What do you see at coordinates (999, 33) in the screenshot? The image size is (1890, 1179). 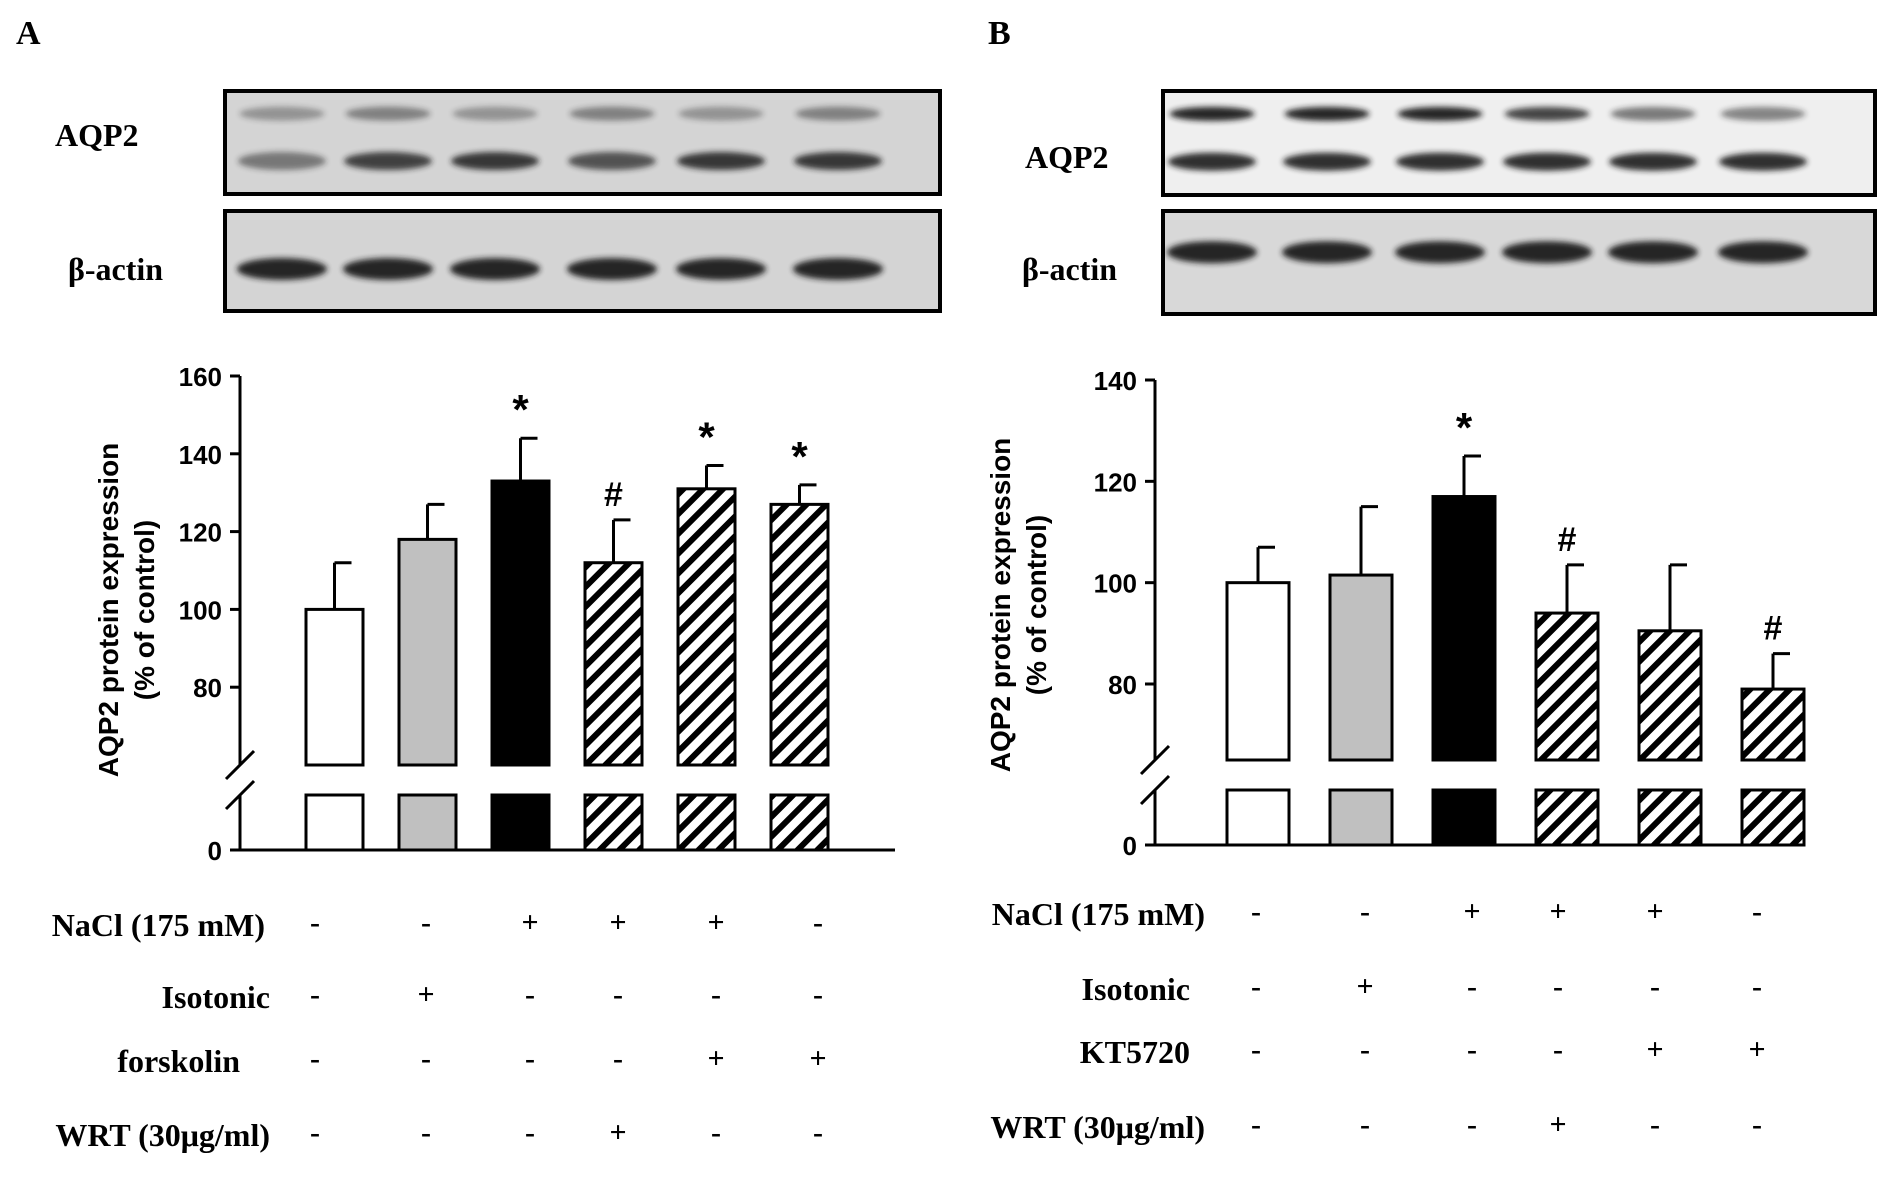 I see `panel-label-b: B` at bounding box center [999, 33].